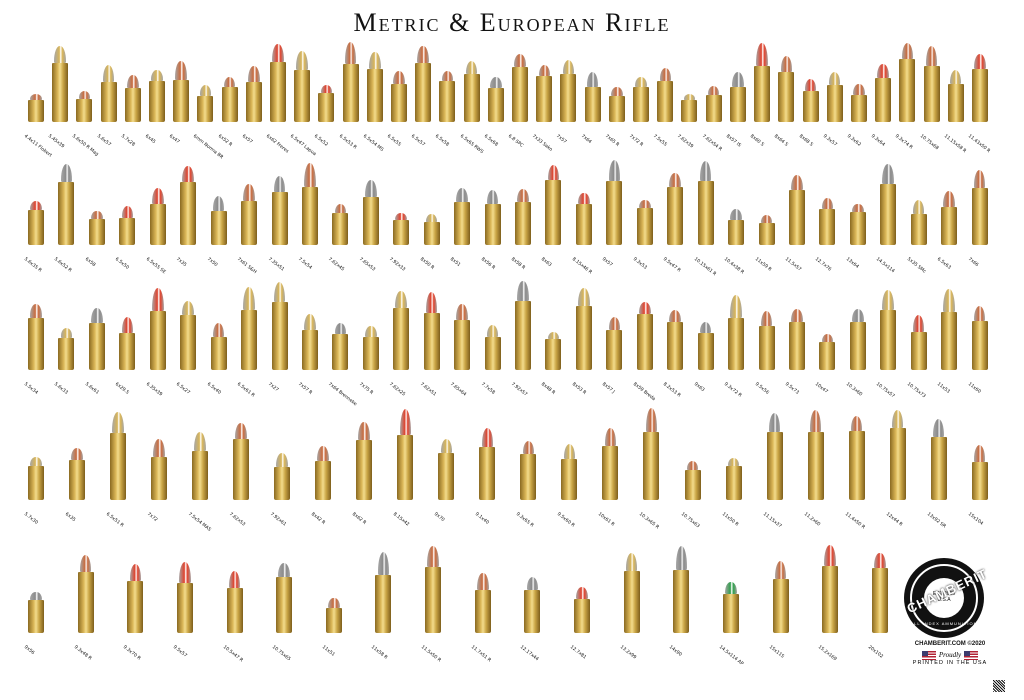 The height and width of the screenshot is (700, 1024). I want to click on cartridge: 11.2x60, so click(813, 469).